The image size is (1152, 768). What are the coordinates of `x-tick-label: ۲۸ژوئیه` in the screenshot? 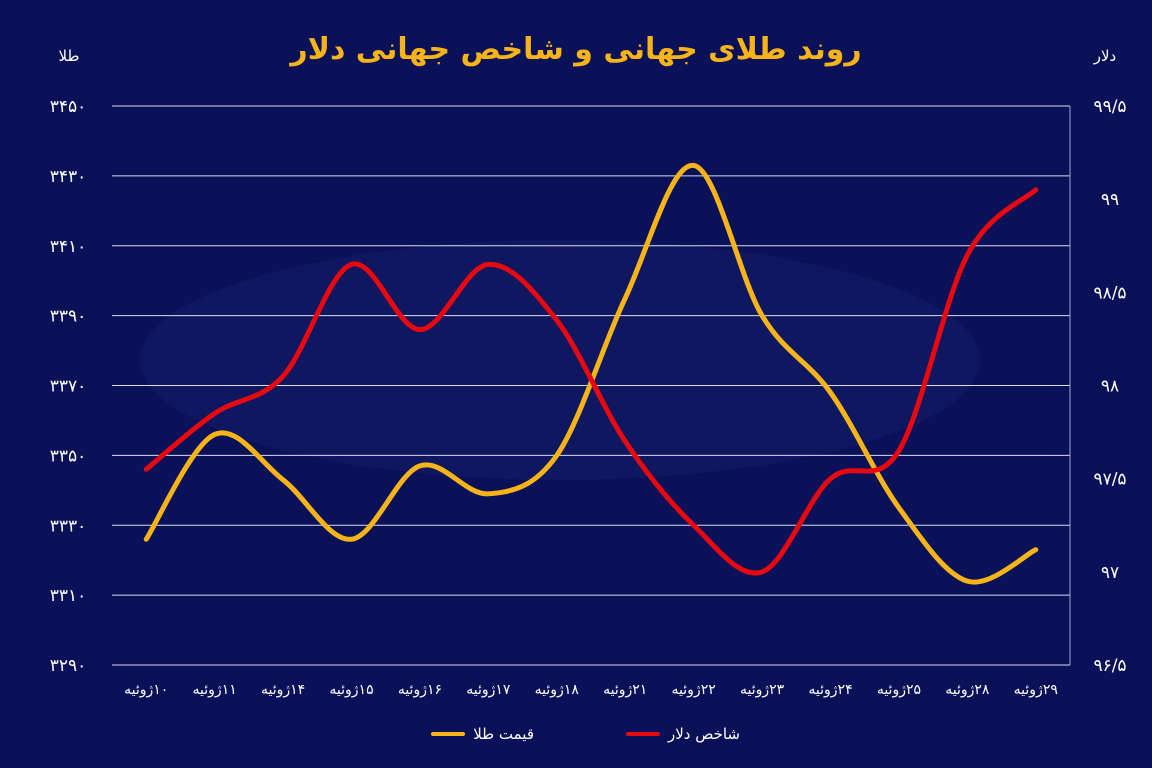 It's located at (967, 690).